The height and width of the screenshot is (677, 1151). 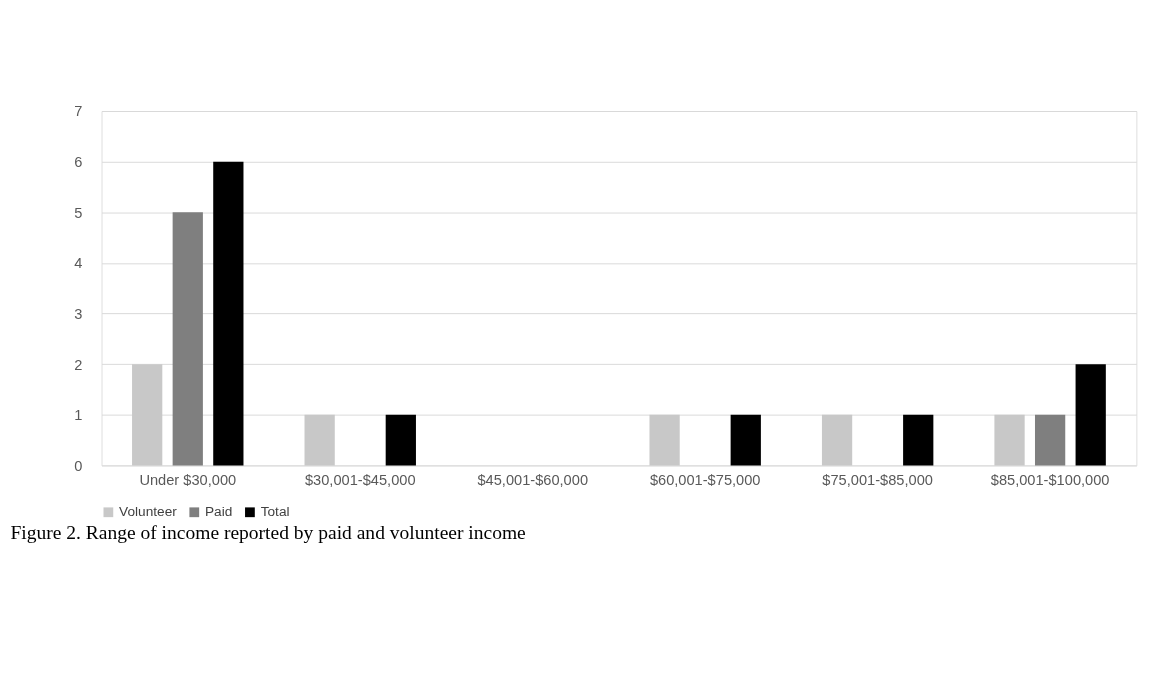 I want to click on legend-label: Paid, so click(x=219, y=512).